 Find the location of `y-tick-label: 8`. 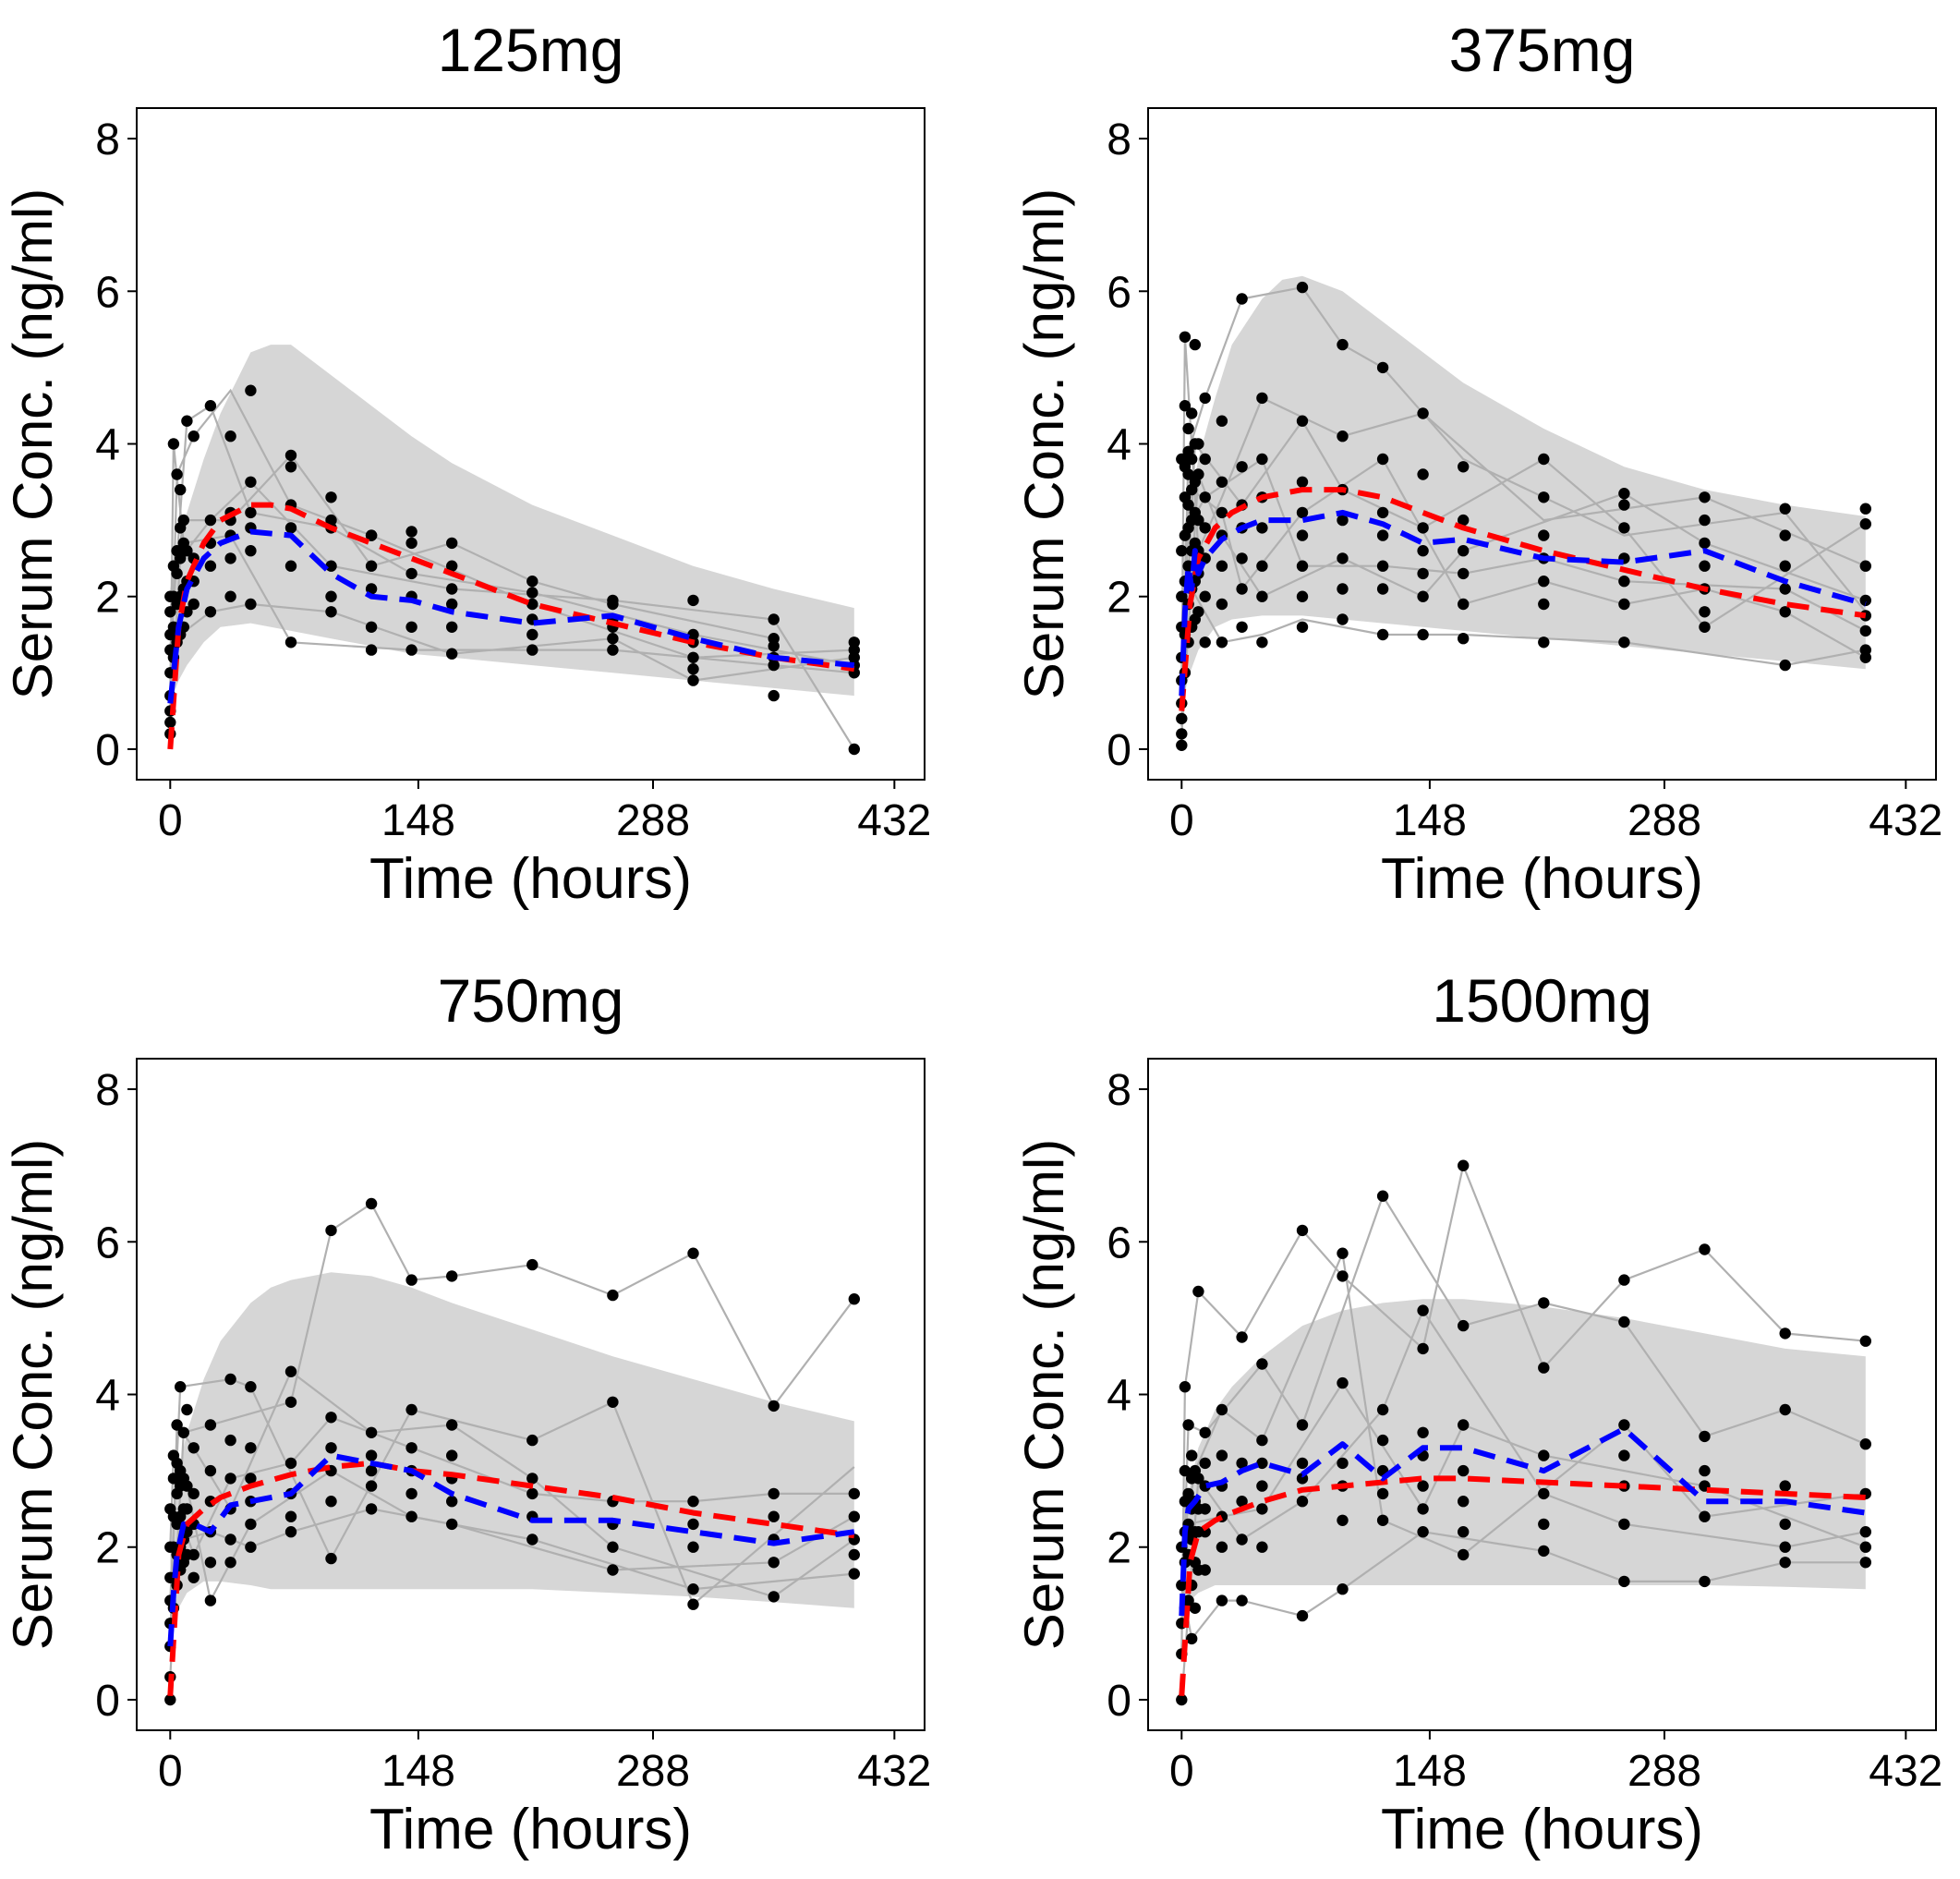

y-tick-label: 8 is located at coordinates (1119, 139).